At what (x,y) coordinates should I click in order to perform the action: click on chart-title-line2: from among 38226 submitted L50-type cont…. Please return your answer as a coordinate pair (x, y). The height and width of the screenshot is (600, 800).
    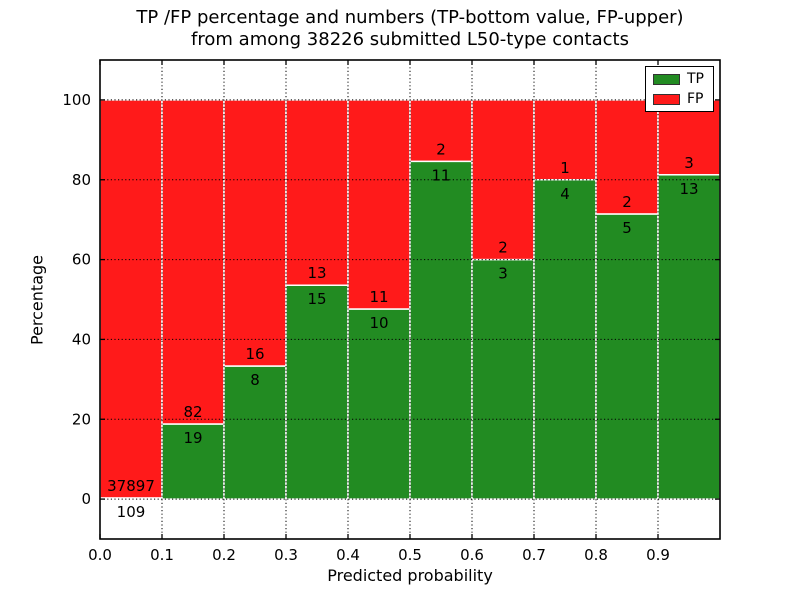
    Looking at the image, I should click on (410, 39).